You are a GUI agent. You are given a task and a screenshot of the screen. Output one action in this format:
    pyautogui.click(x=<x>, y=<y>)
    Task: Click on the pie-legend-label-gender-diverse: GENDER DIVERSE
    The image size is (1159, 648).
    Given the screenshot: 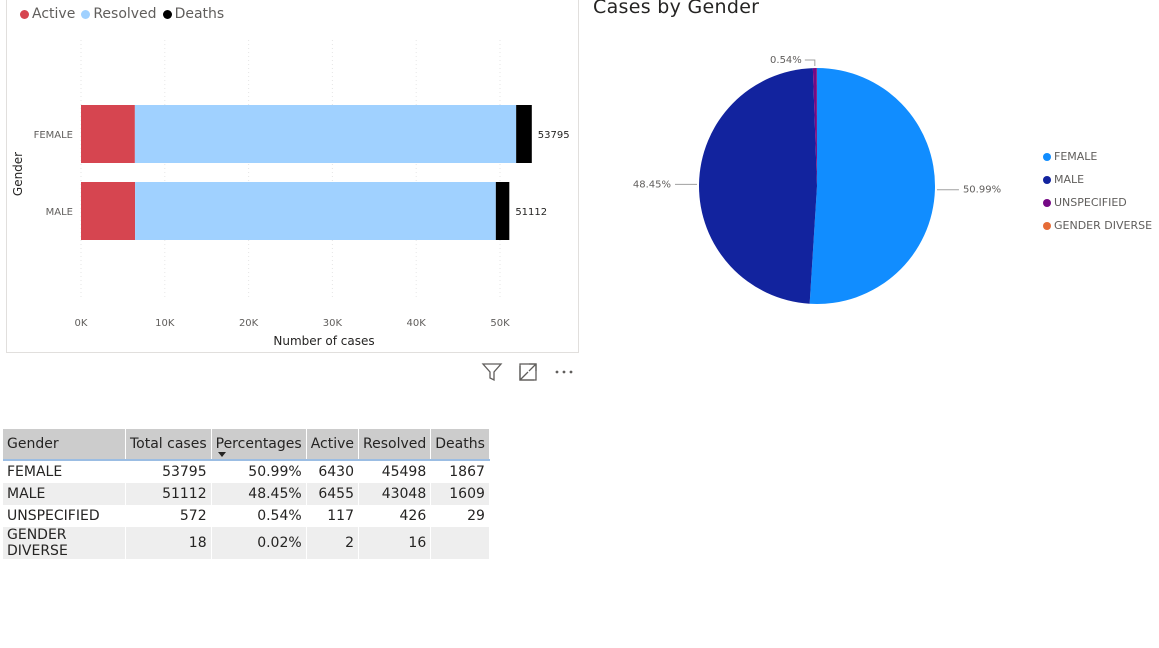 What is the action you would take?
    pyautogui.click(x=1103, y=225)
    